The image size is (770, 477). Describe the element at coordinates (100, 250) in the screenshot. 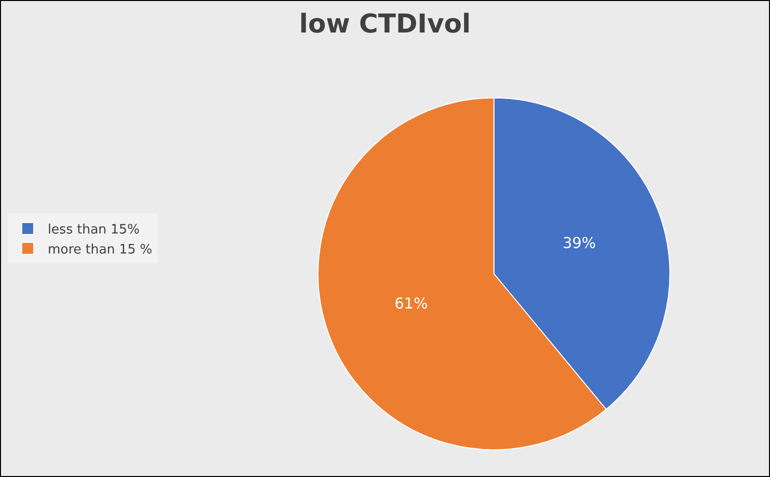

I see `legend-label: more than 15 %` at that location.